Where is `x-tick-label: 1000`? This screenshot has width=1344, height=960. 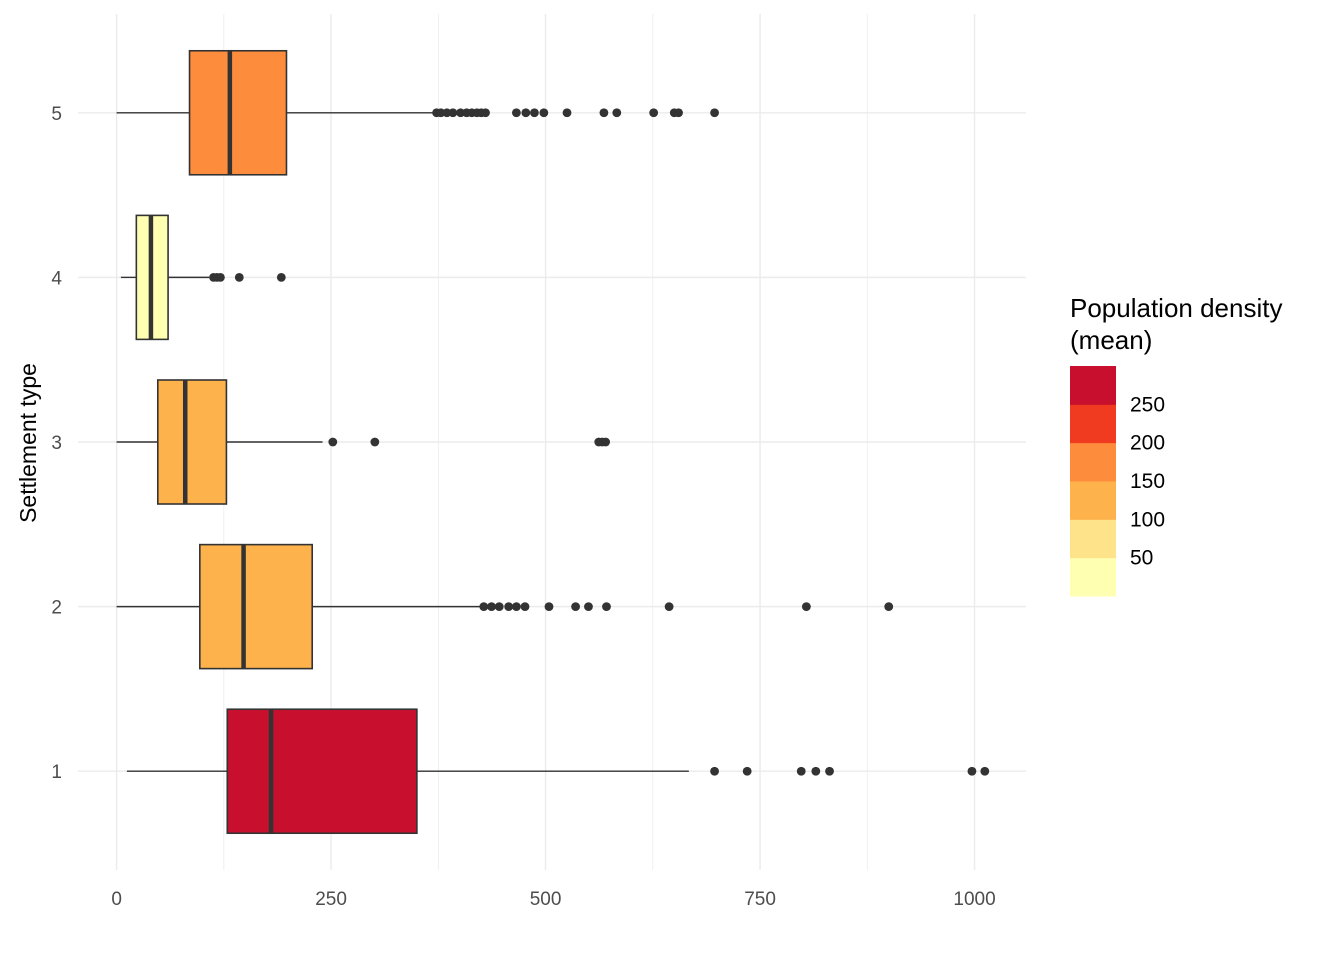 x-tick-label: 1000 is located at coordinates (974, 899).